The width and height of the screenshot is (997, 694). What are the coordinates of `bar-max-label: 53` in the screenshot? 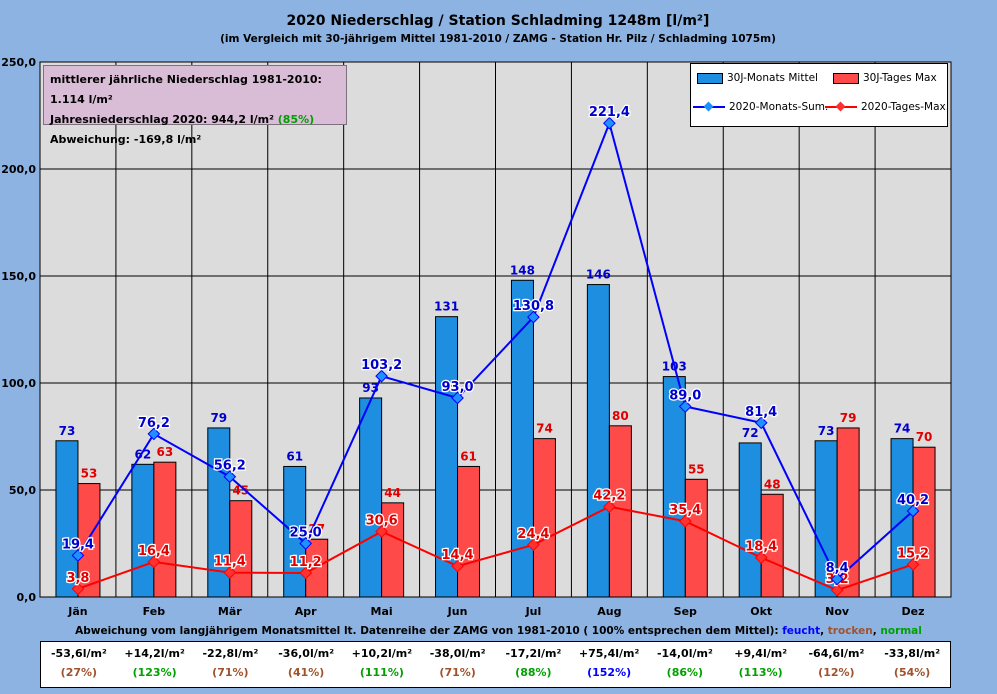 It's located at (89, 474).